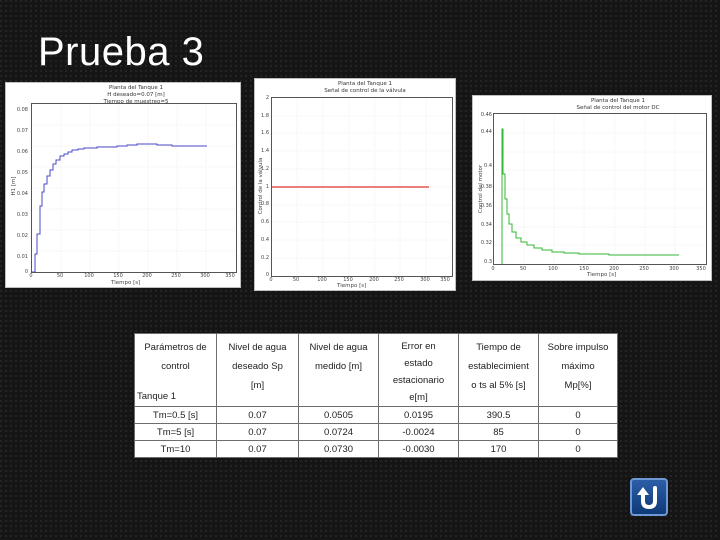  I want to click on header-line: Tanque 1, so click(157, 396).